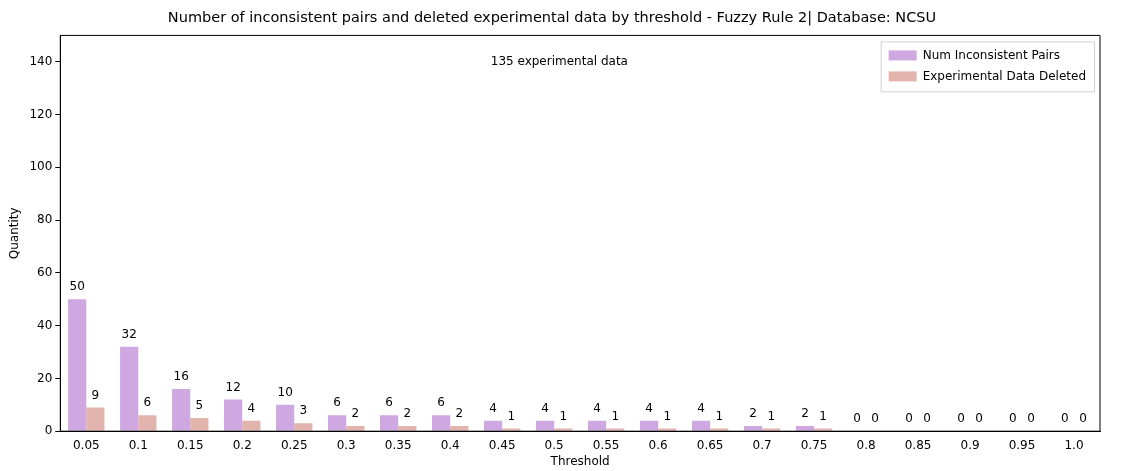  Describe the element at coordinates (552, 18) in the screenshot. I see `chart-title: Number of inconsistent pairs and deleted experimental data by threshold - Fuzzy Rule 2| Database: NCSU` at that location.